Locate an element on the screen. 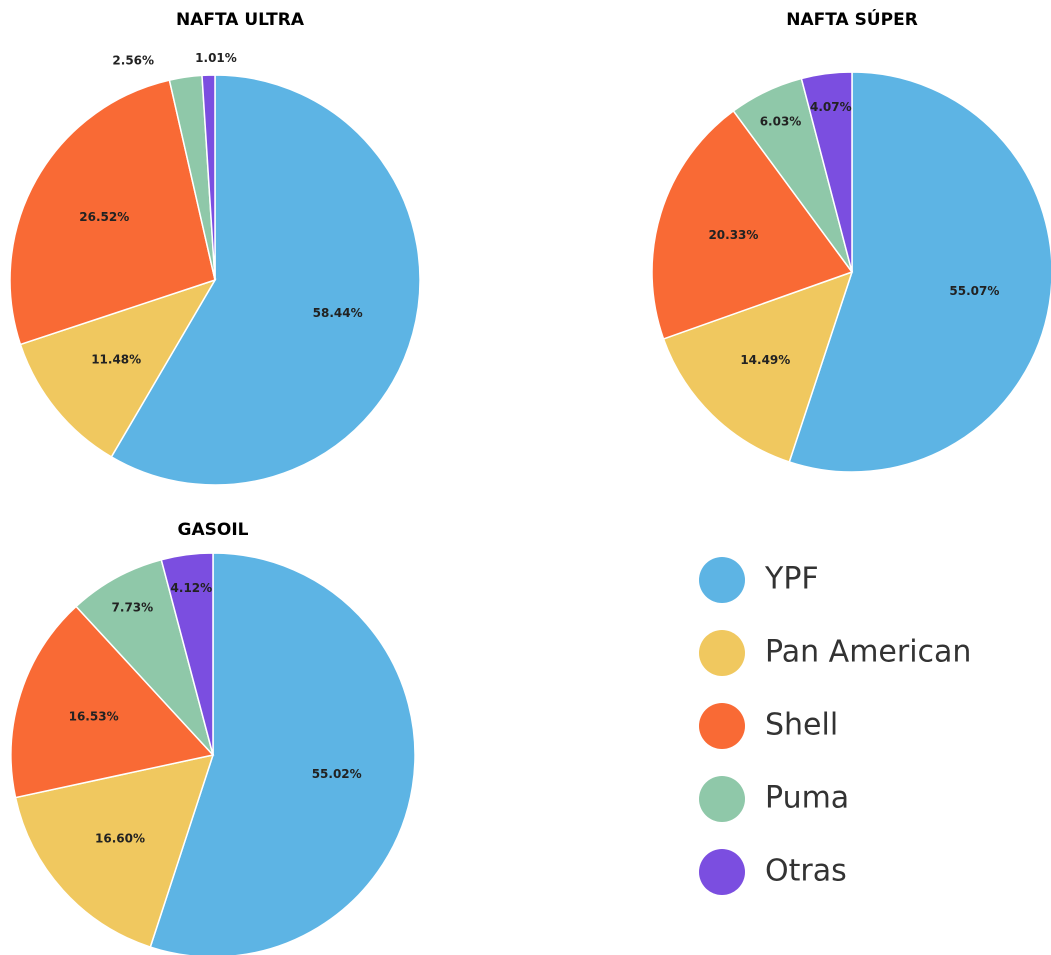 The width and height of the screenshot is (1051, 955). legend-label: Puma is located at coordinates (807, 798).